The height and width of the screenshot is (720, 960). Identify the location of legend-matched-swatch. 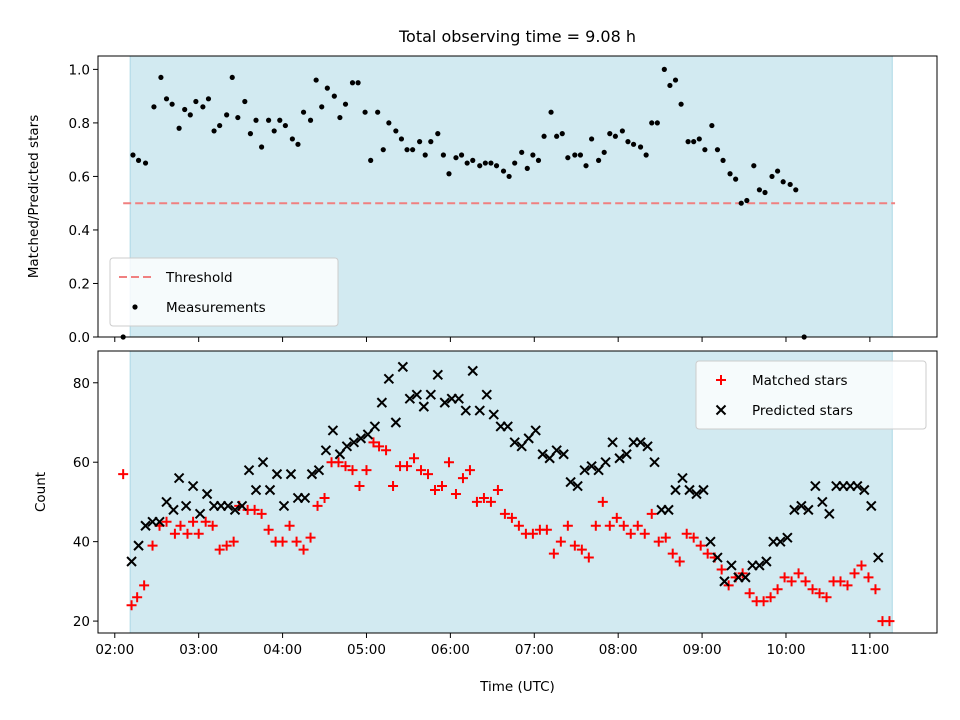
(721, 380).